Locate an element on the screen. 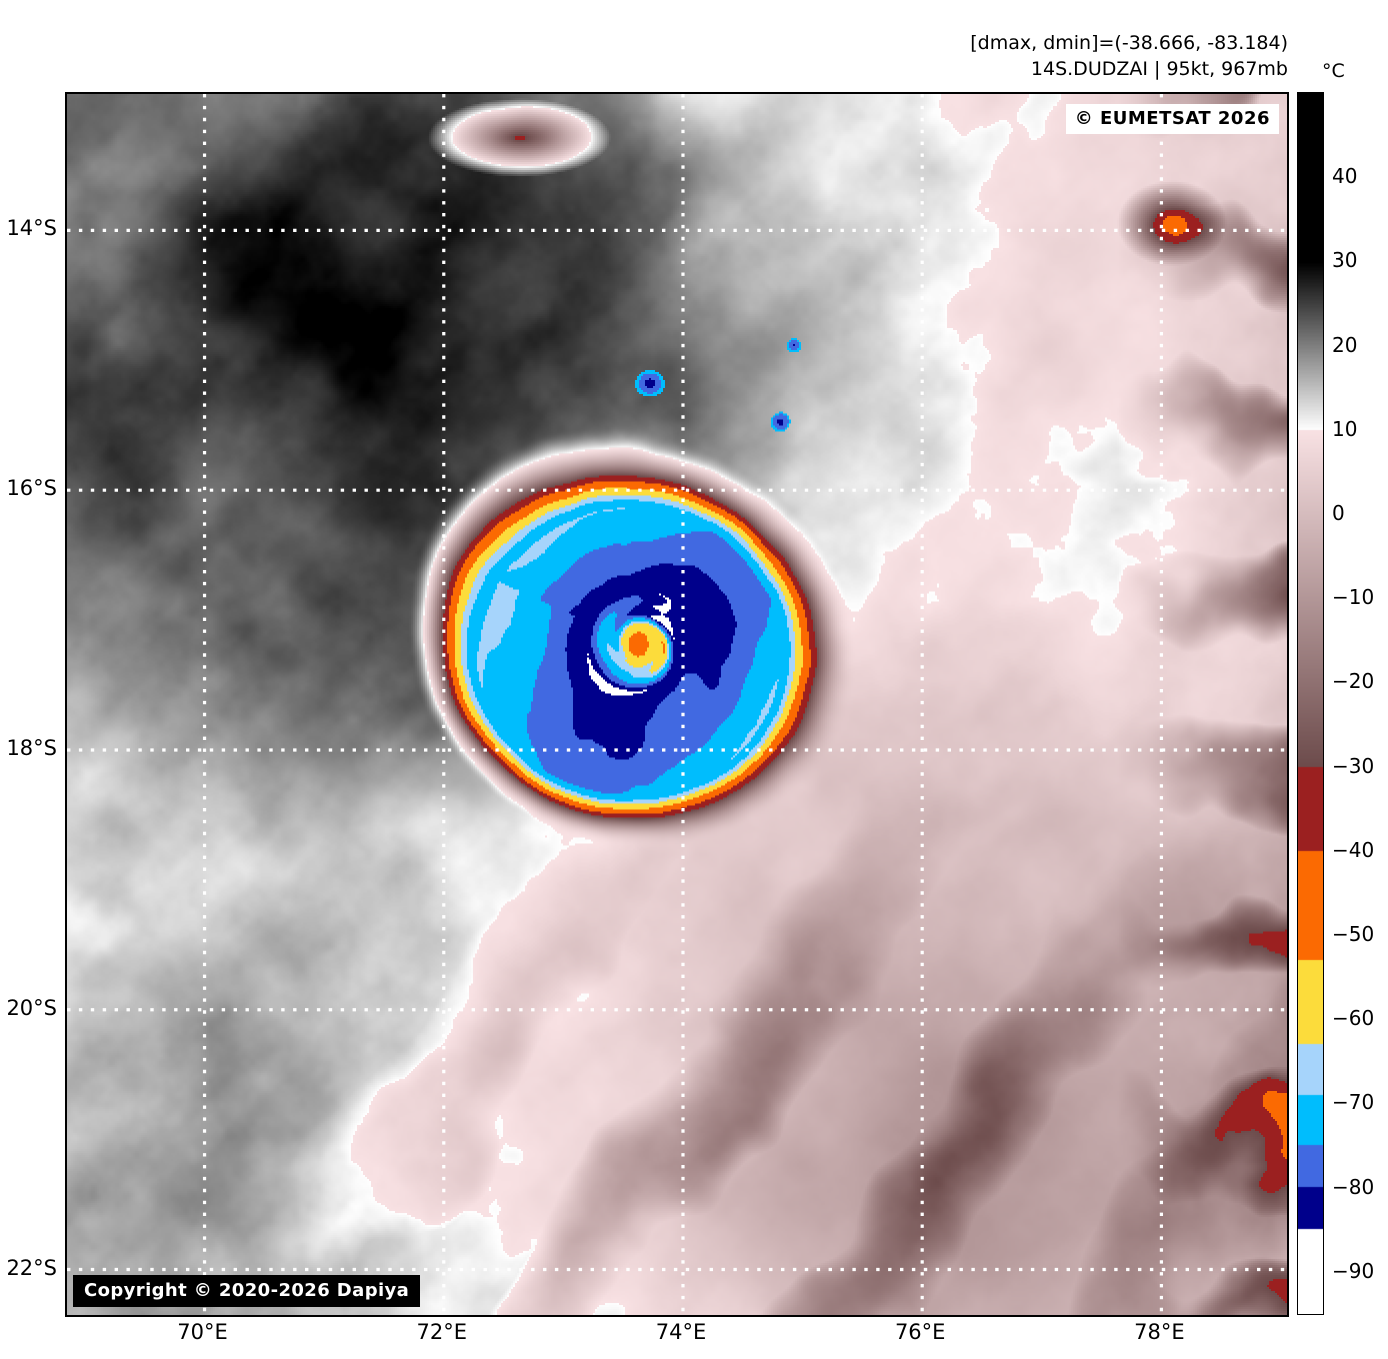 The image size is (1388, 1359). colorbar-tick-label: 20 is located at coordinates (1345, 344).